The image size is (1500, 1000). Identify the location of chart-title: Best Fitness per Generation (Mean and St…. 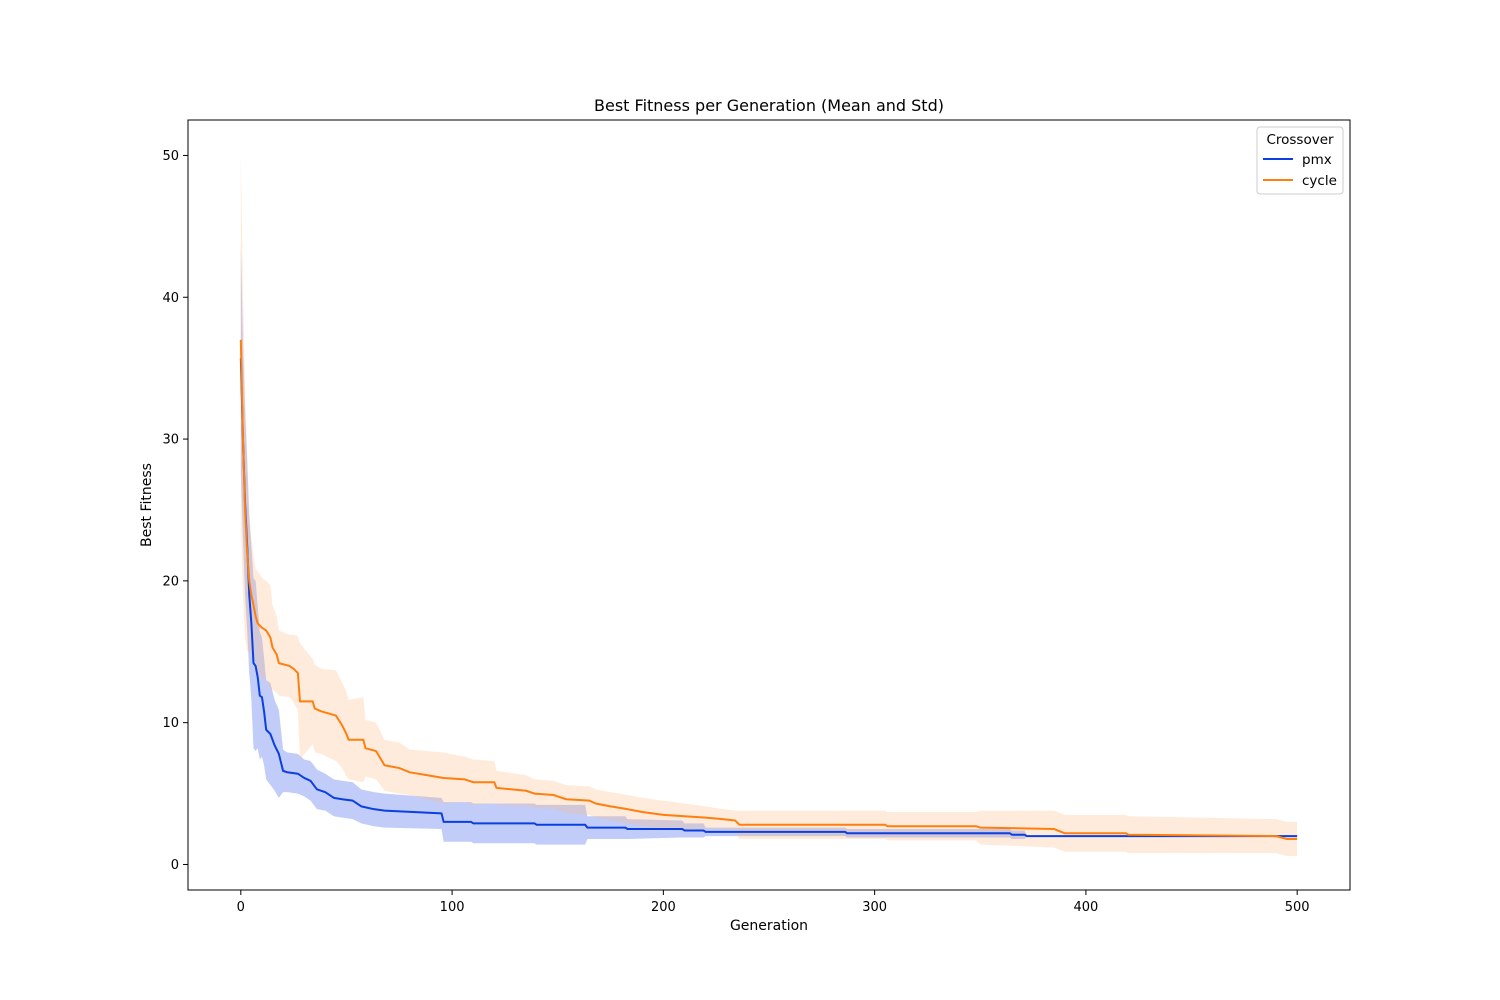
(769, 105).